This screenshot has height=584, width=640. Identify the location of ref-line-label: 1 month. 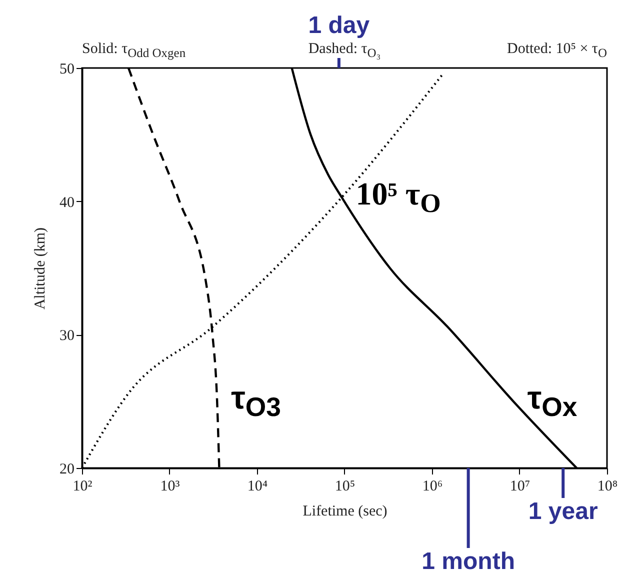
(468, 561).